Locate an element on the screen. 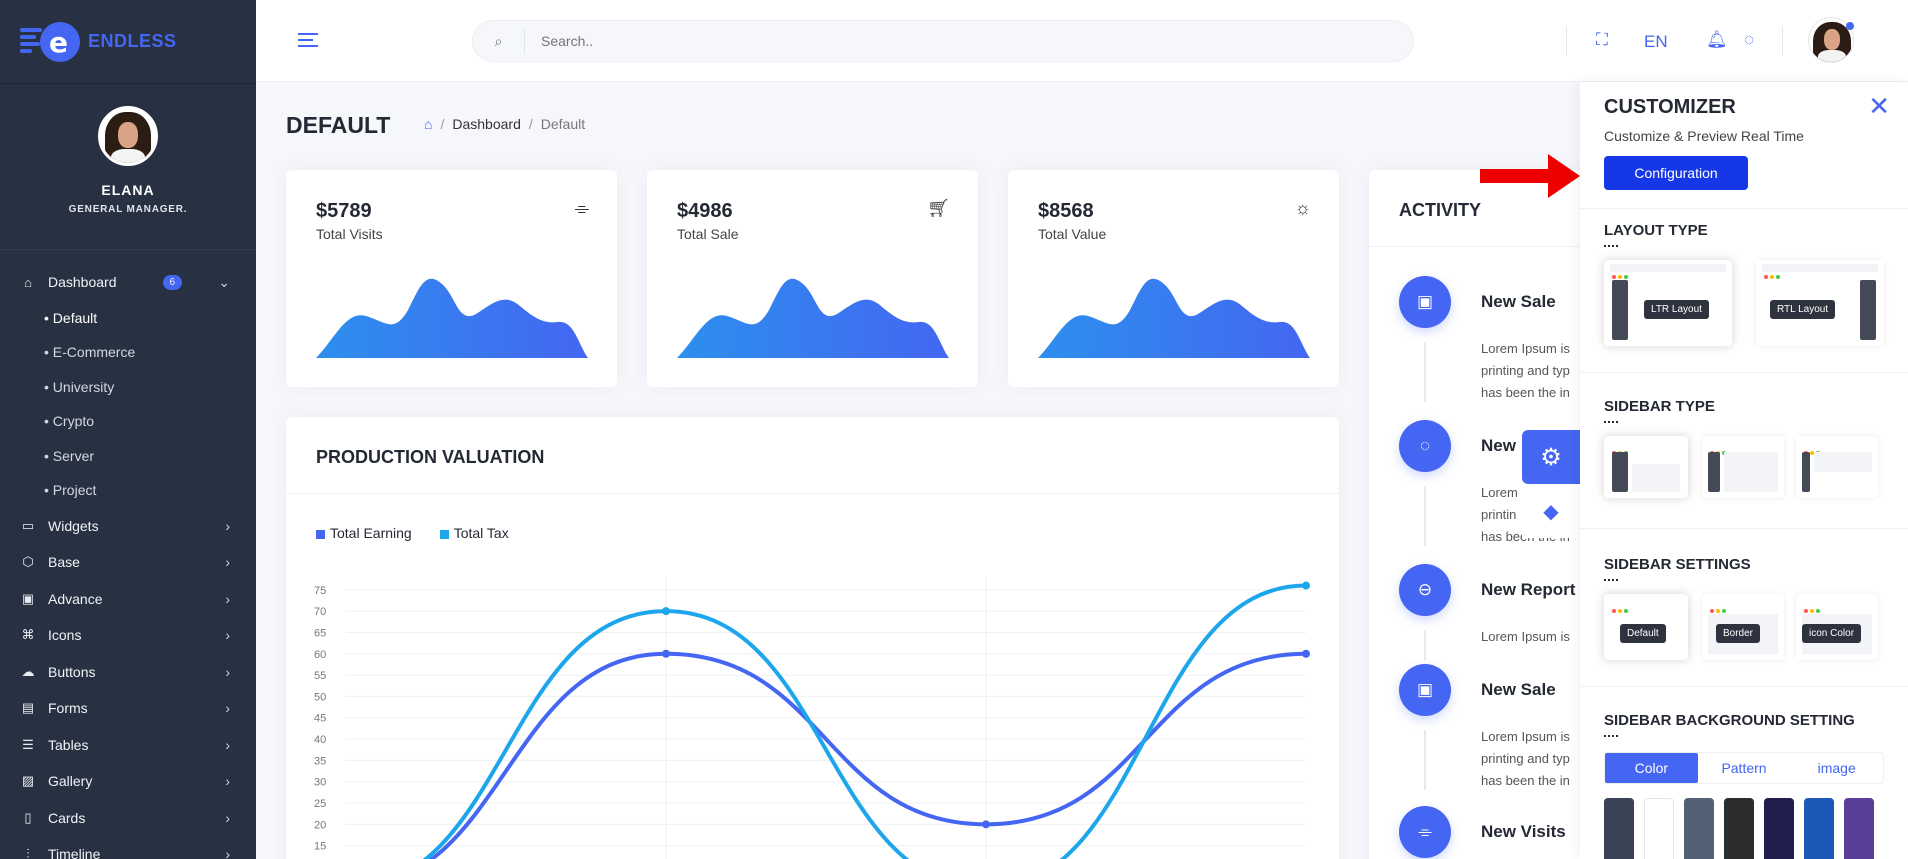  profile-panel: ELANA GENERAL MANAGER. is located at coordinates (128, 167).